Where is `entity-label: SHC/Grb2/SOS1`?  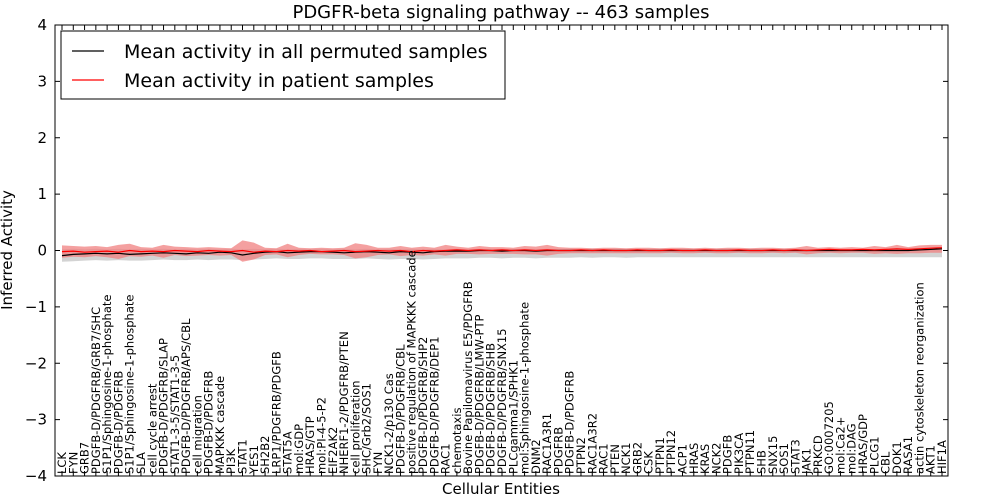
entity-label: SHC/Grb2/SOS1 is located at coordinates (367, 428).